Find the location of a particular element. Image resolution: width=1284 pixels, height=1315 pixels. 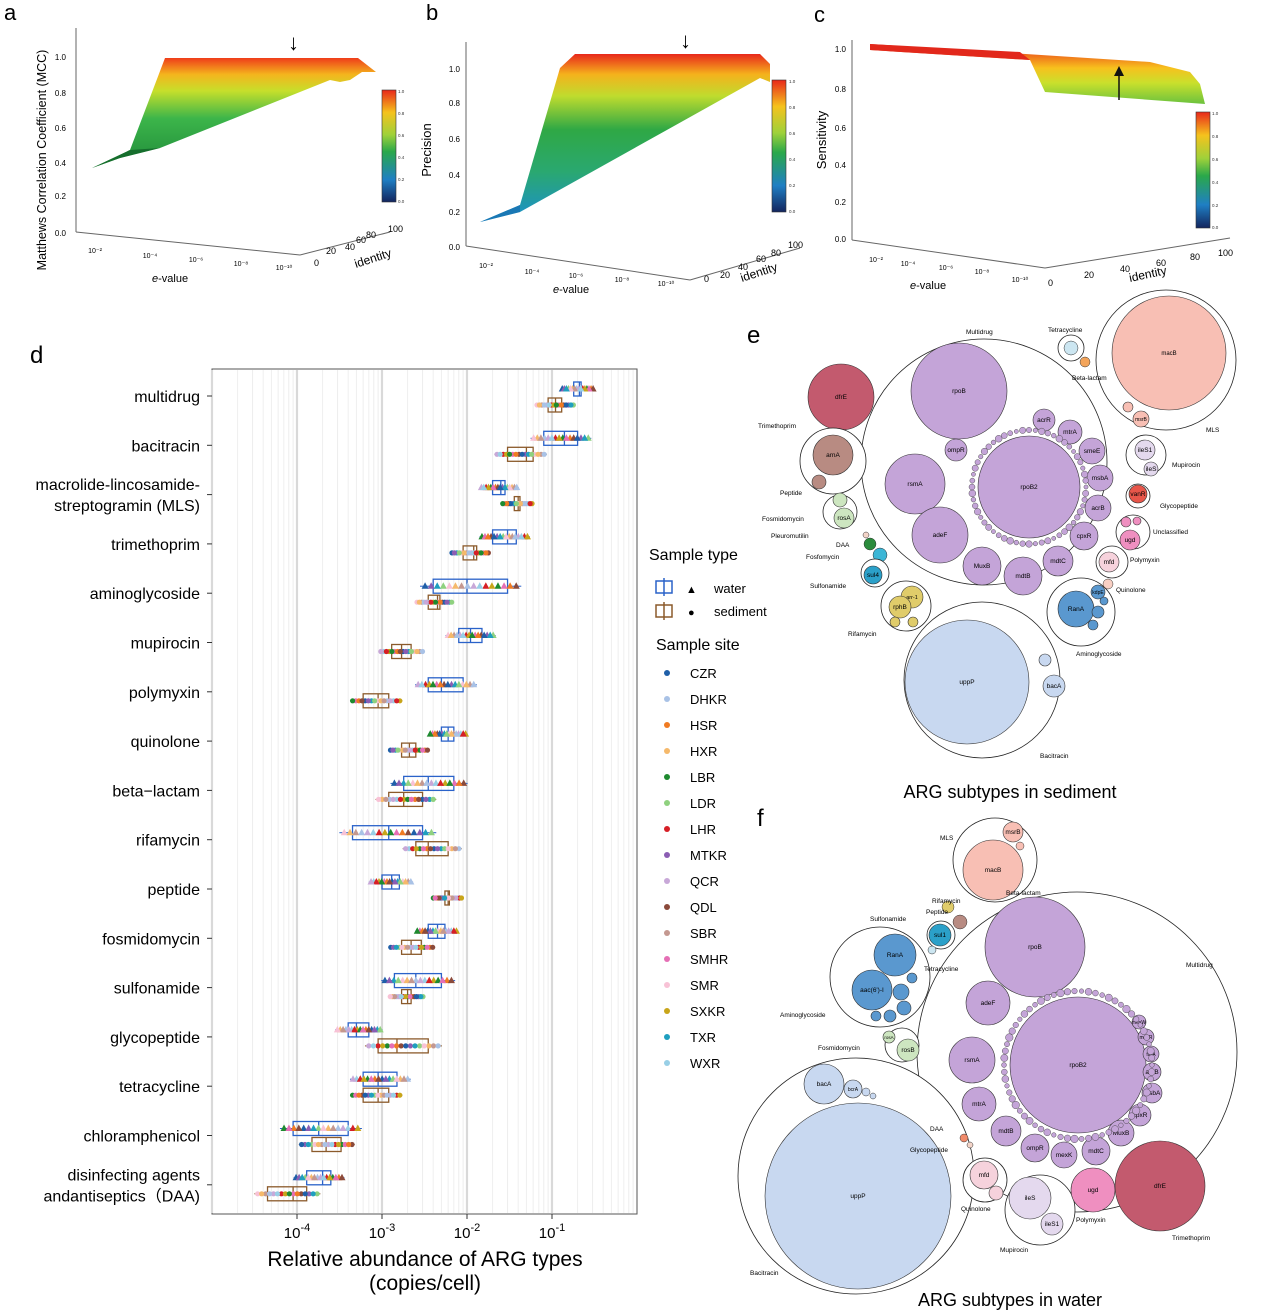

panel-letter-c: c is located at coordinates (819, 14).